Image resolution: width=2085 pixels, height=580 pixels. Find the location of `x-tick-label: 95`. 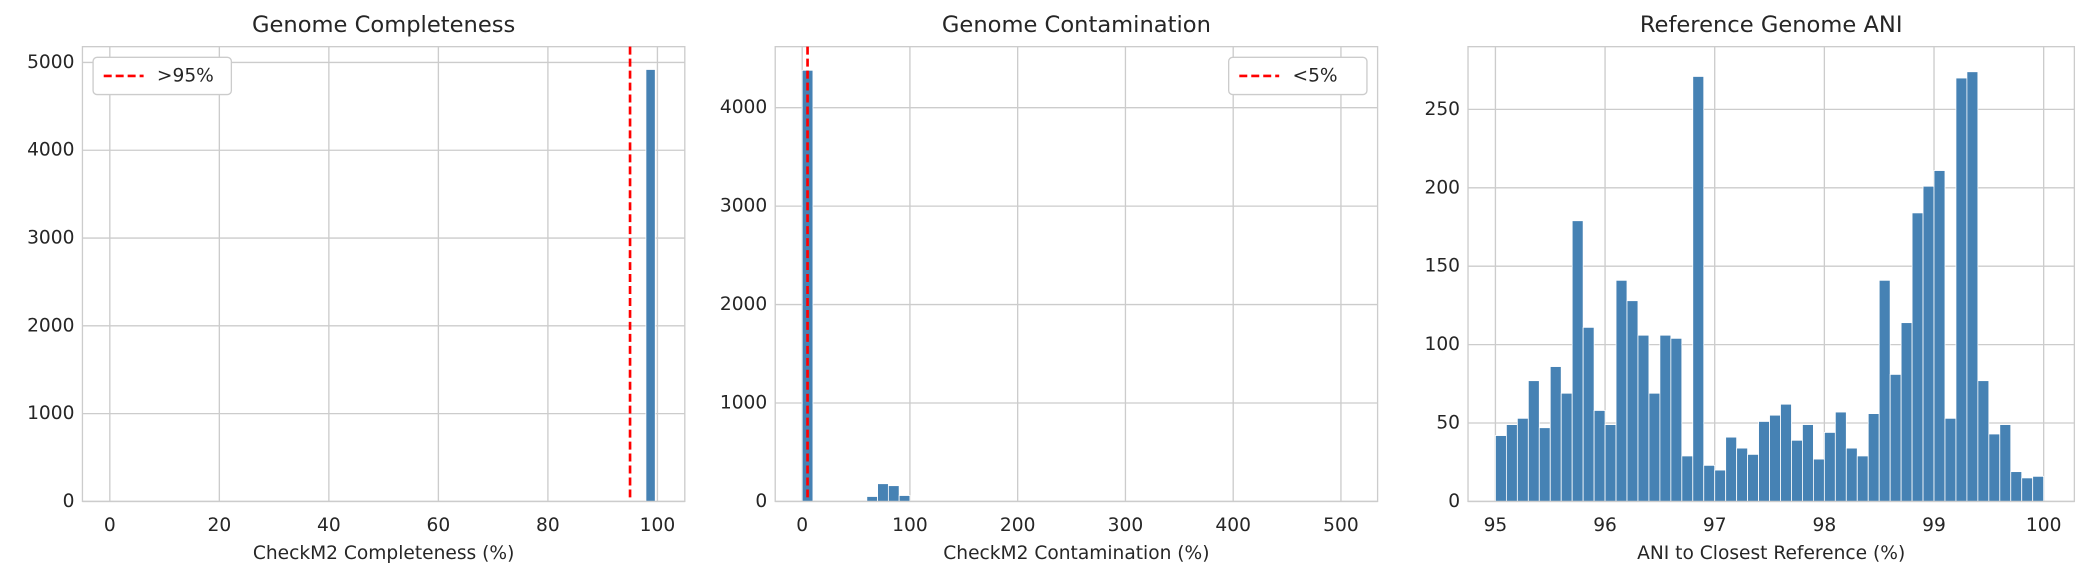

x-tick-label: 95 is located at coordinates (1496, 525).